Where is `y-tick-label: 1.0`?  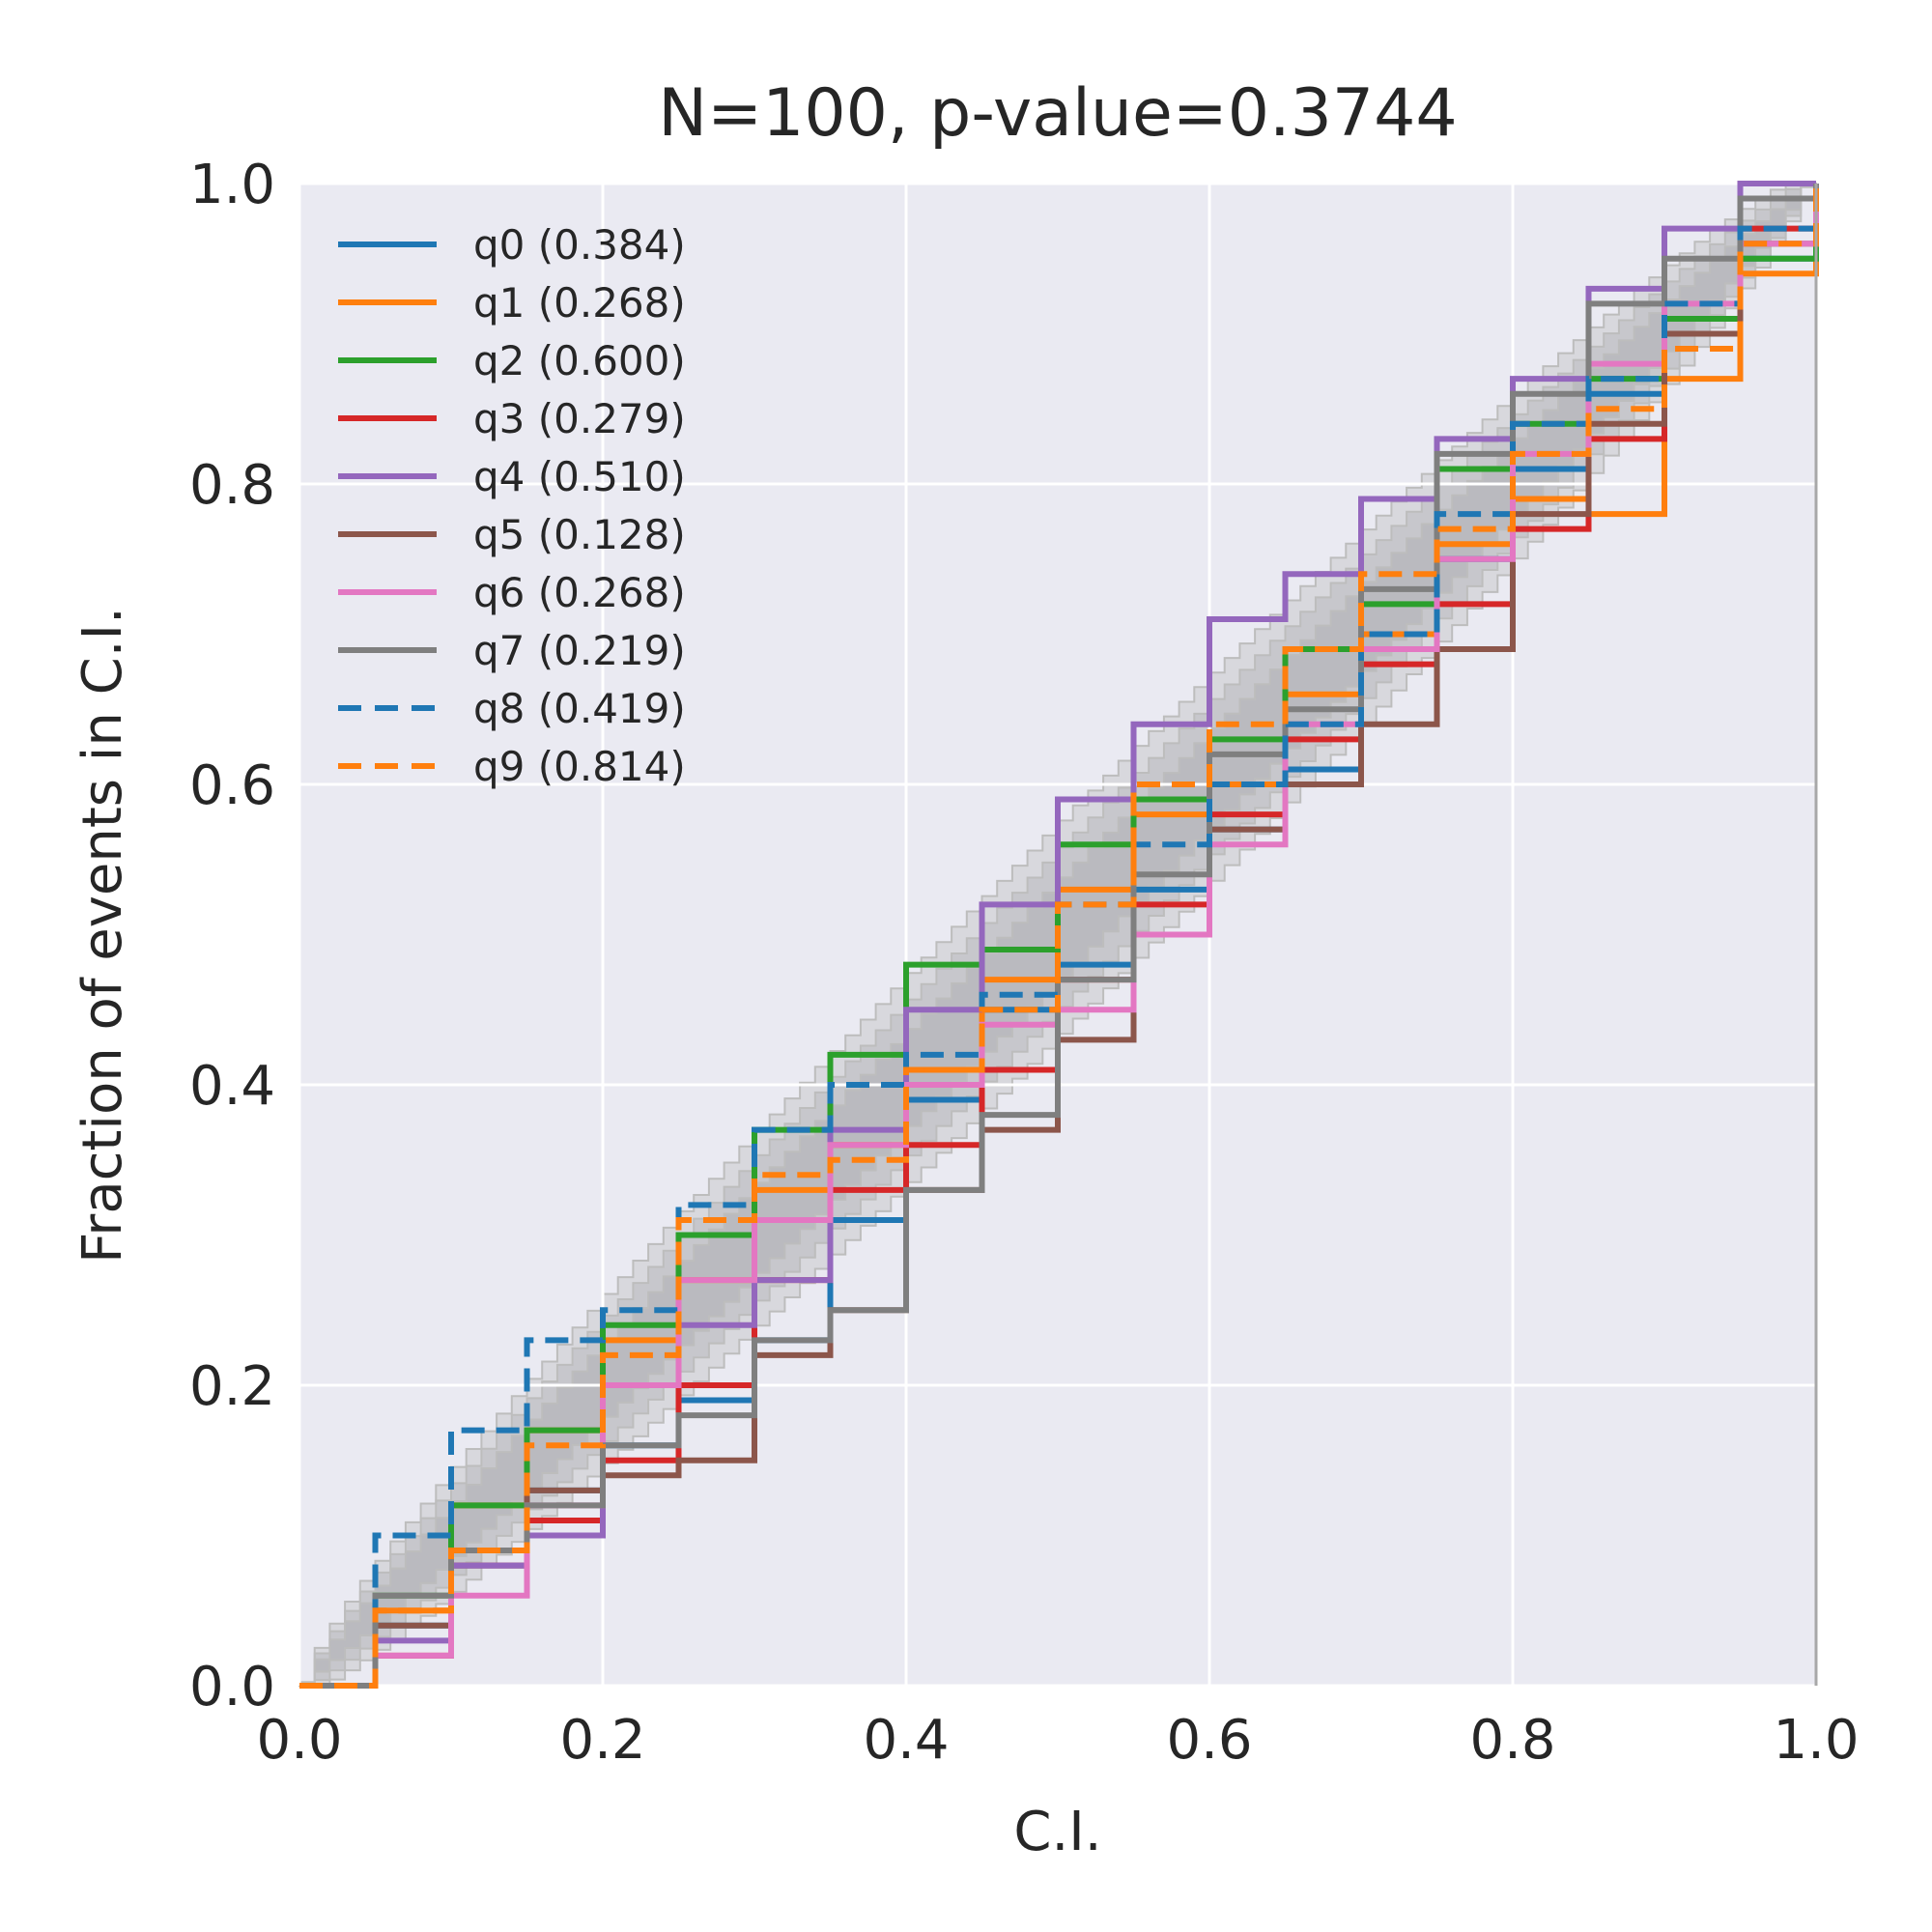
y-tick-label: 1.0 is located at coordinates (232, 185).